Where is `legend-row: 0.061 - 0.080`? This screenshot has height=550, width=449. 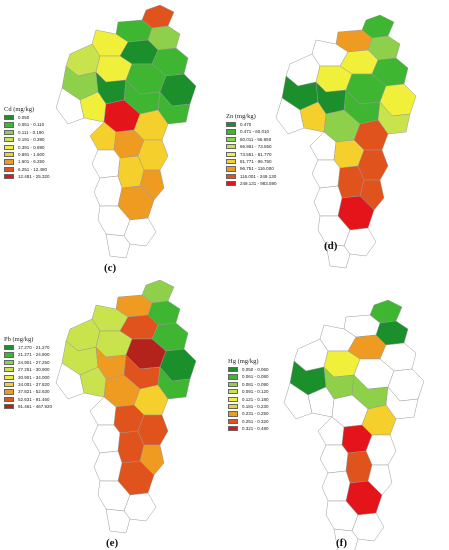 legend-row: 0.061 - 0.080 is located at coordinates (248, 376).